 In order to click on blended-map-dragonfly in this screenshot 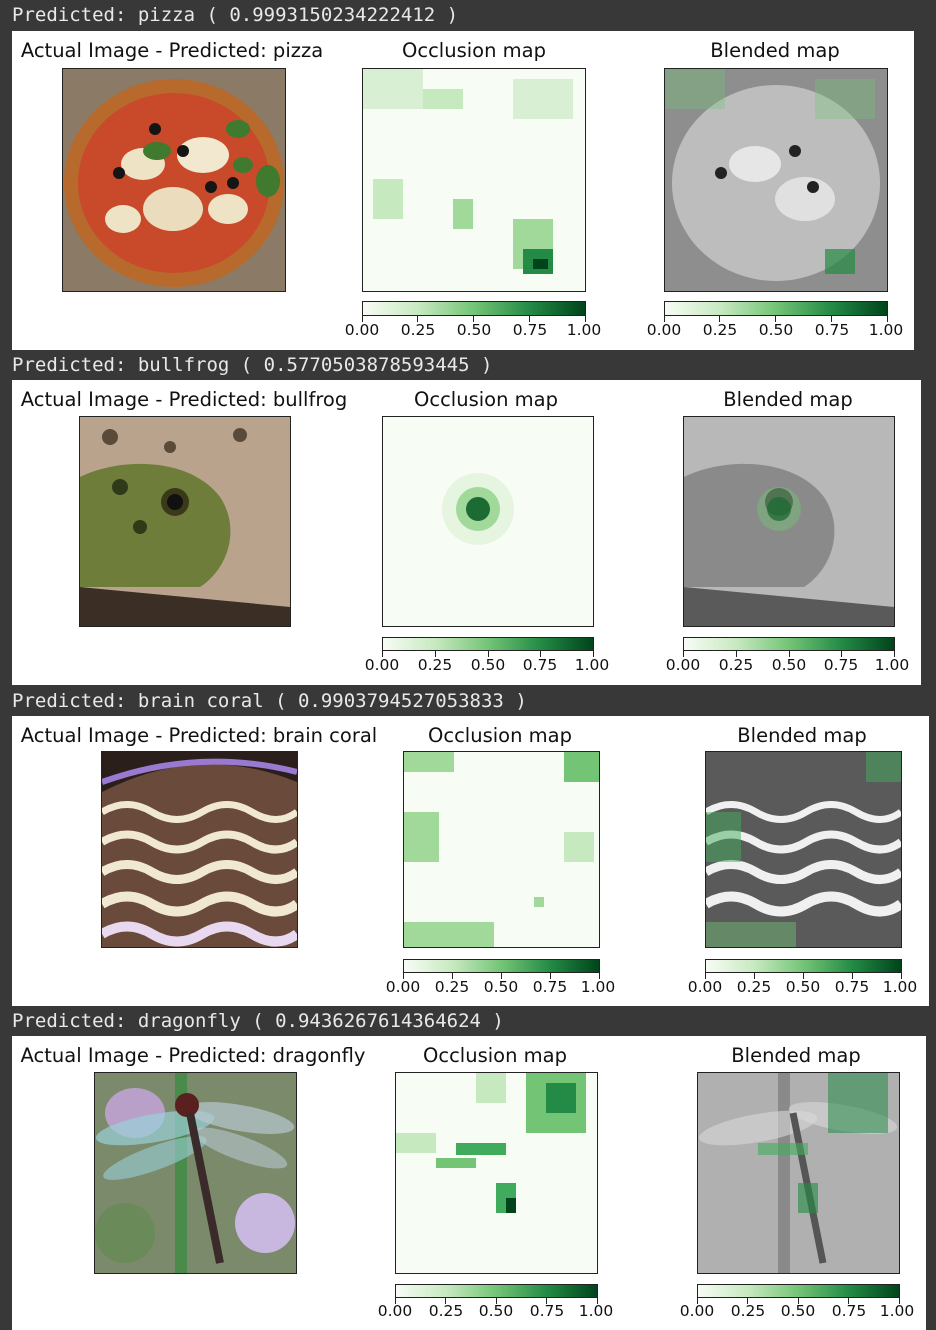, I will do `click(798, 1173)`.